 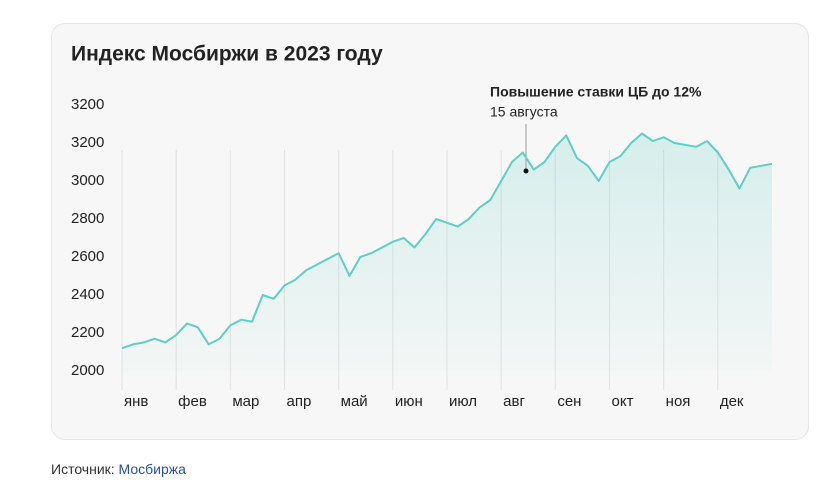 What do you see at coordinates (678, 401) in the screenshot?
I see `x-tick-label: ноя` at bounding box center [678, 401].